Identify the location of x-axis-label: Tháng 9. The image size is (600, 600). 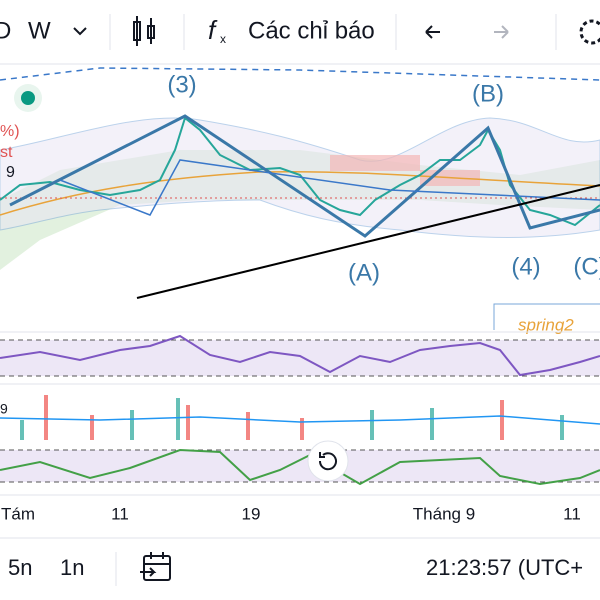
(444, 513).